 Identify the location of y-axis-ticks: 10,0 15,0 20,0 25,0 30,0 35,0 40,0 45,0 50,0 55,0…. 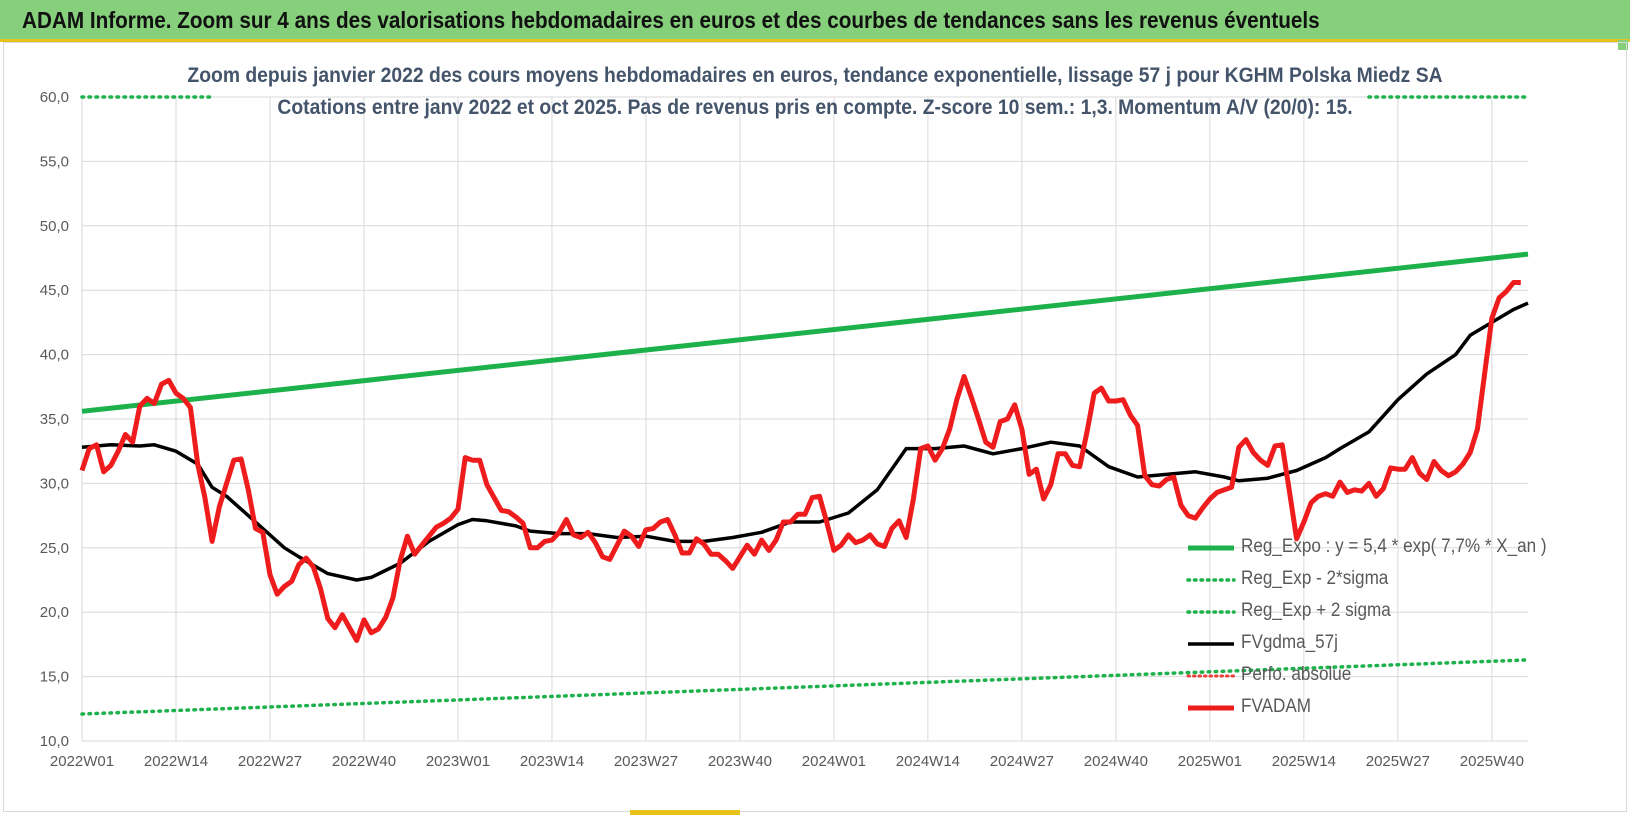
(54, 419).